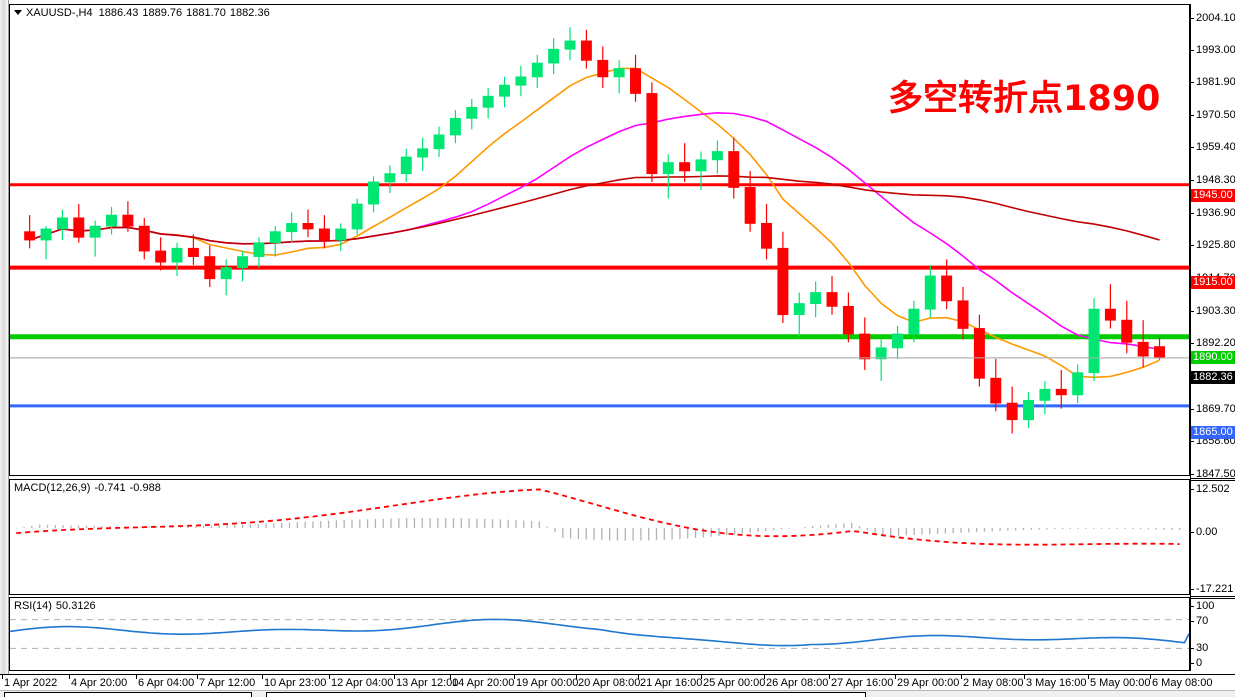  What do you see at coordinates (206, 13) in the screenshot?
I see `ohlc-low: 1881.70` at bounding box center [206, 13].